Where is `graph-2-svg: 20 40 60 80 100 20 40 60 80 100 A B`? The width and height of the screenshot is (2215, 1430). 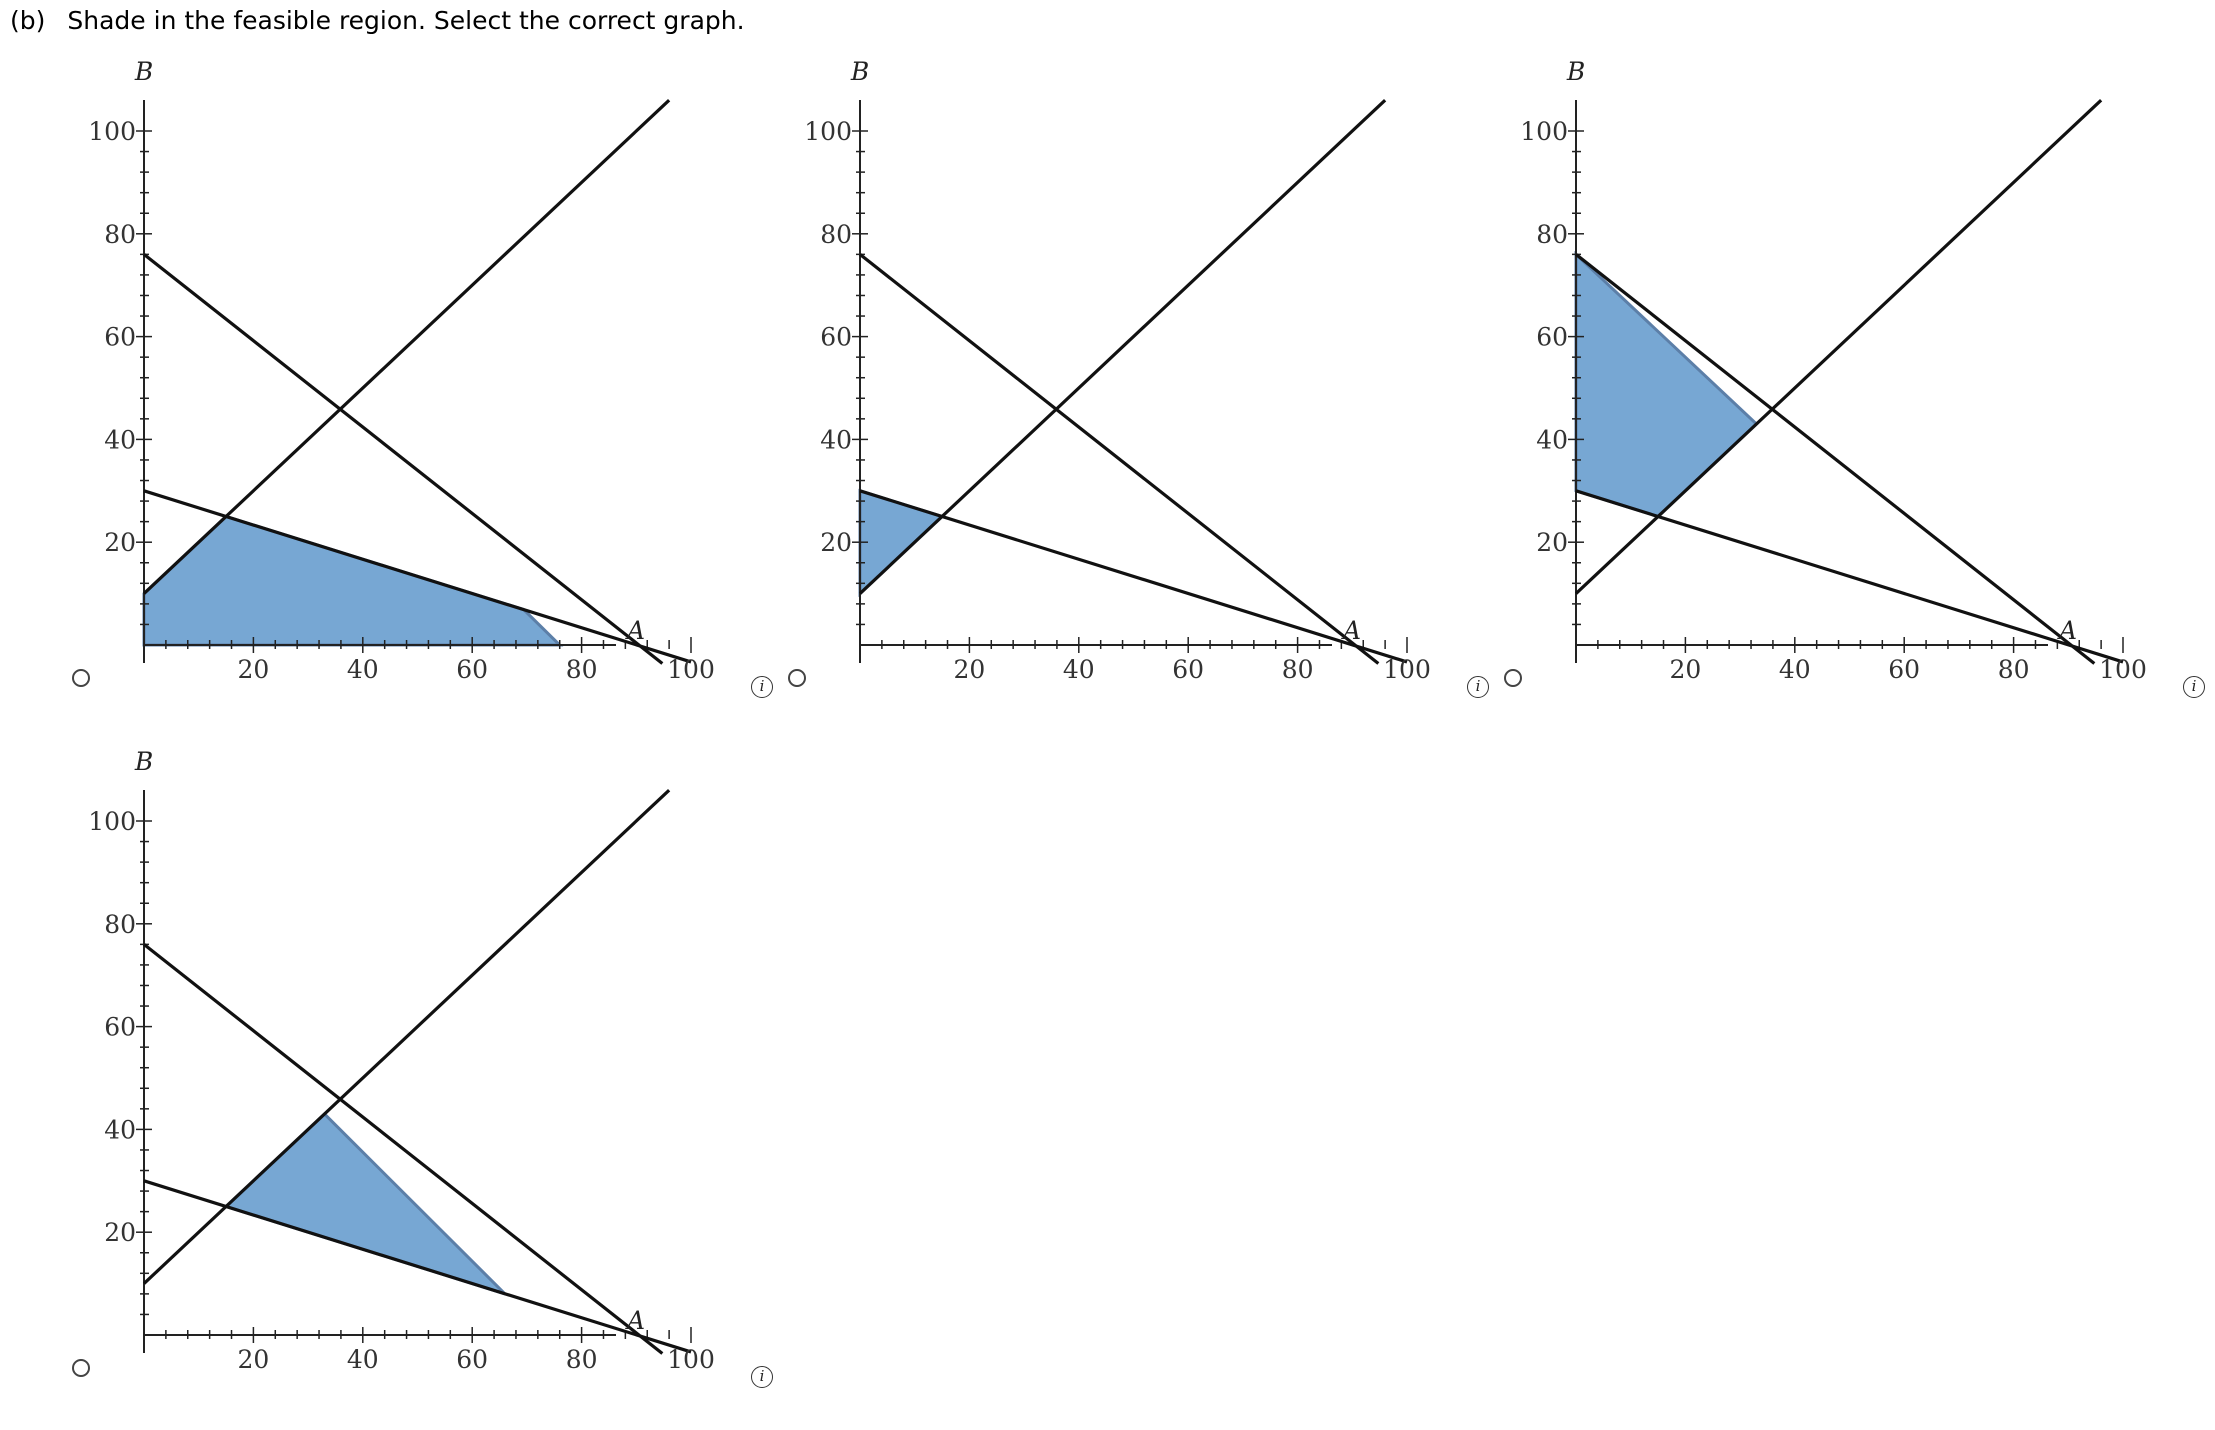
graph-2-svg: 20 40 60 80 100 20 40 60 80 100 A B is located at coordinates (1117, 370).